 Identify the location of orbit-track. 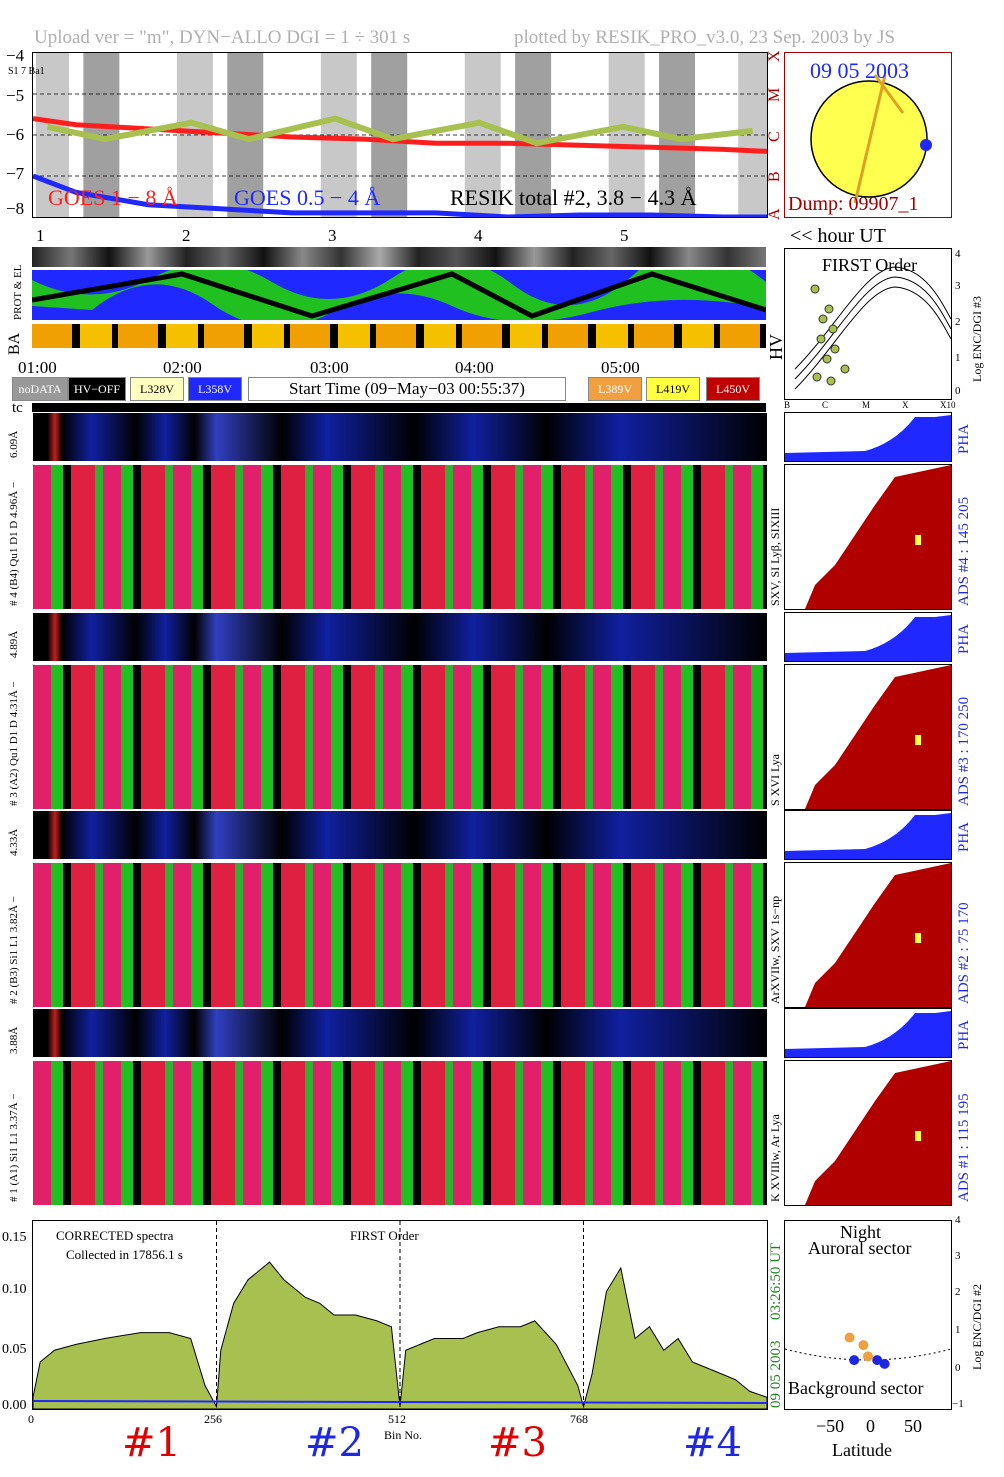
(889, 94).